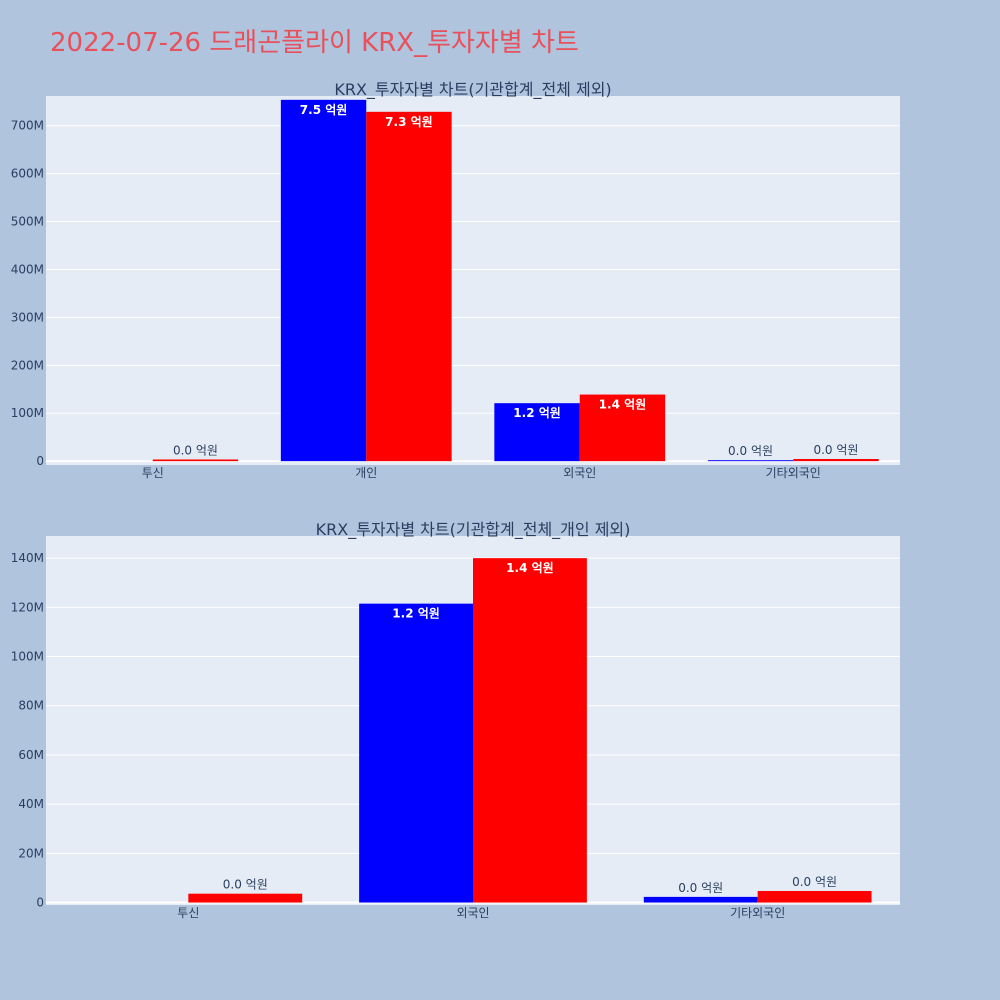 The width and height of the screenshot is (1000, 1000). What do you see at coordinates (27, 607) in the screenshot?
I see `y-tick-label: 120M` at bounding box center [27, 607].